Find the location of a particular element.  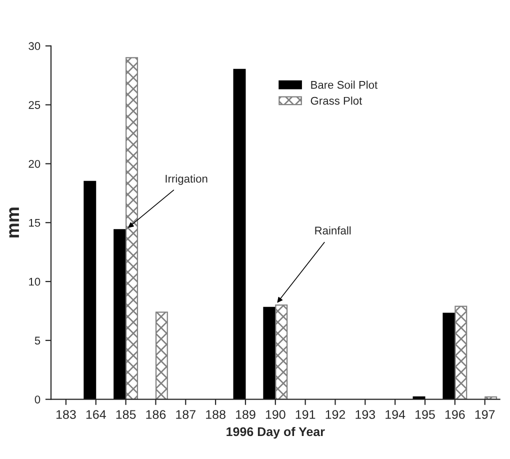

y-axis-title: mm is located at coordinates (14, 223).